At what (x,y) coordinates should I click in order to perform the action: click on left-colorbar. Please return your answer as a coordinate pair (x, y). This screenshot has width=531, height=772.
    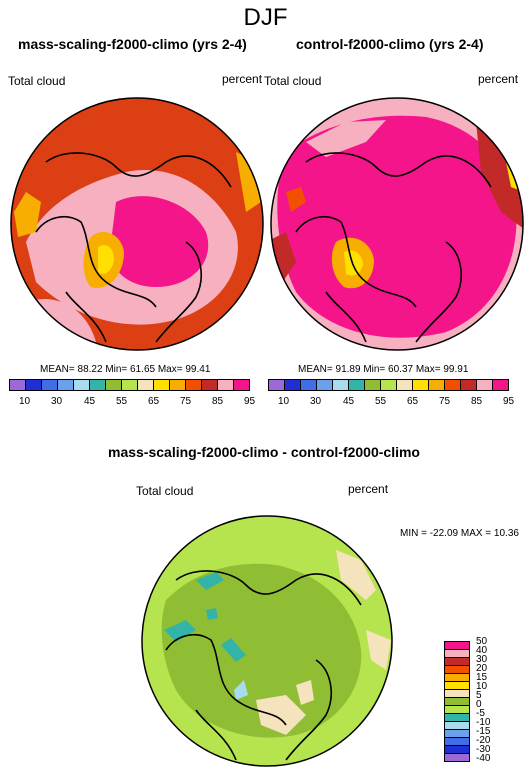
    Looking at the image, I should click on (129, 385).